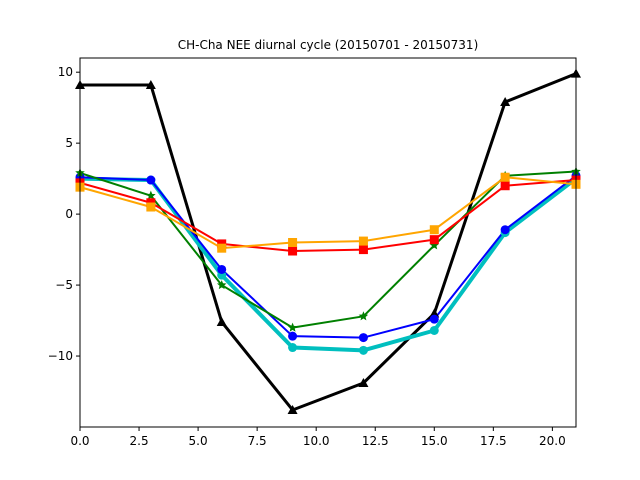 This screenshot has height=480, width=640. Describe the element at coordinates (316, 441) in the screenshot. I see `x-tick-label: 10.0` at that location.